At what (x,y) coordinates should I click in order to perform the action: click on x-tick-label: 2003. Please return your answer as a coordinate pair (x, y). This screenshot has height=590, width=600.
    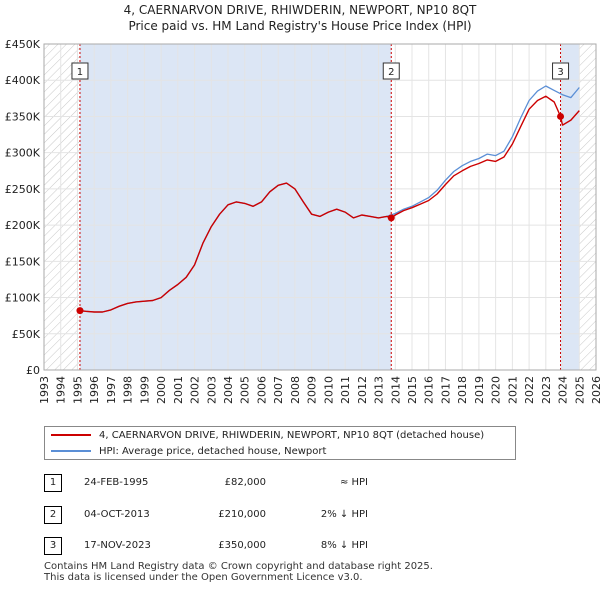
    Looking at the image, I should click on (211, 390).